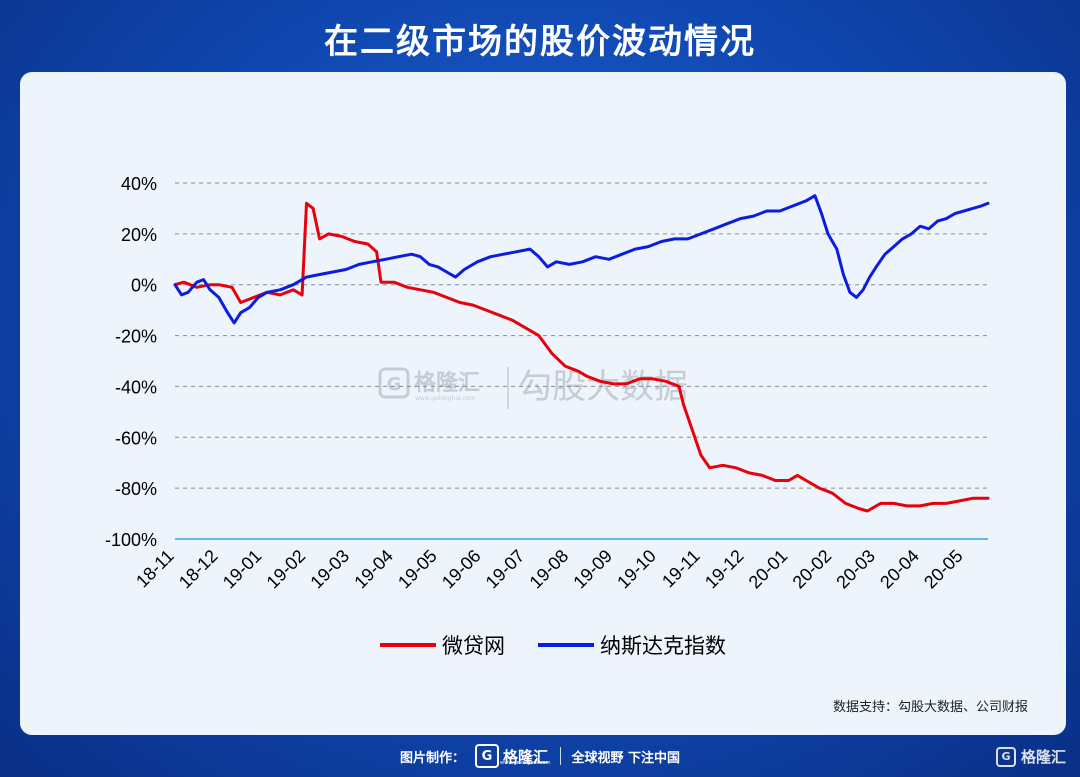 The width and height of the screenshot is (1080, 777). What do you see at coordinates (681, 569) in the screenshot?
I see `x-tick-label: 19-11` at bounding box center [681, 569].